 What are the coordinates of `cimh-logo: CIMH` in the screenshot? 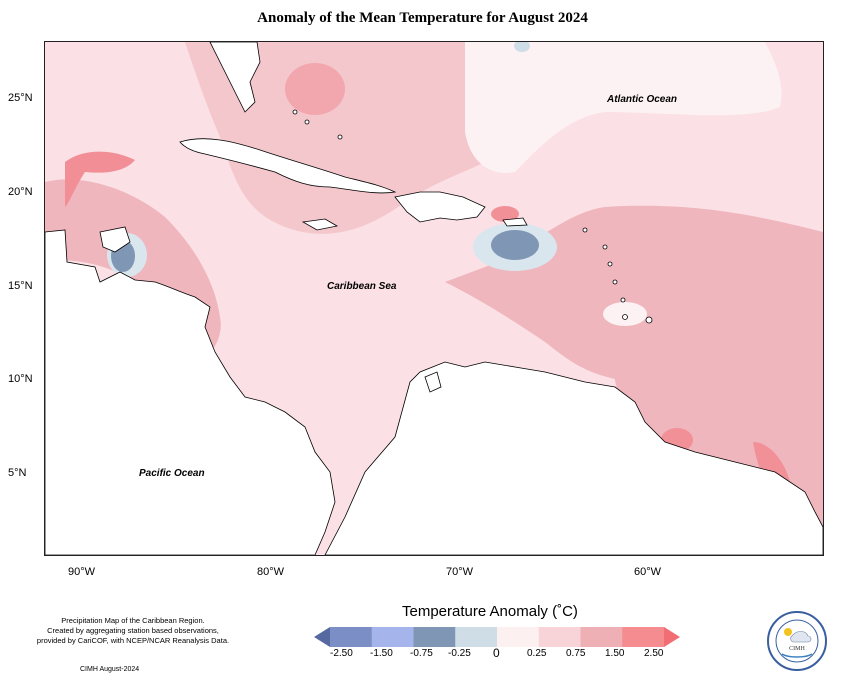 It's located at (797, 641).